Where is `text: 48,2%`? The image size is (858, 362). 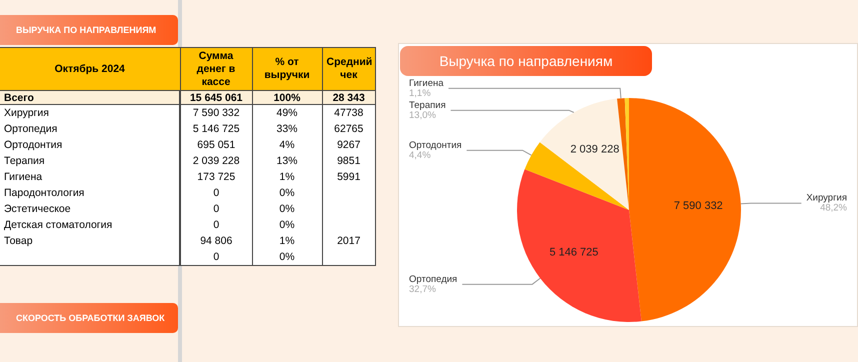
text: 48,2% is located at coordinates (834, 208).